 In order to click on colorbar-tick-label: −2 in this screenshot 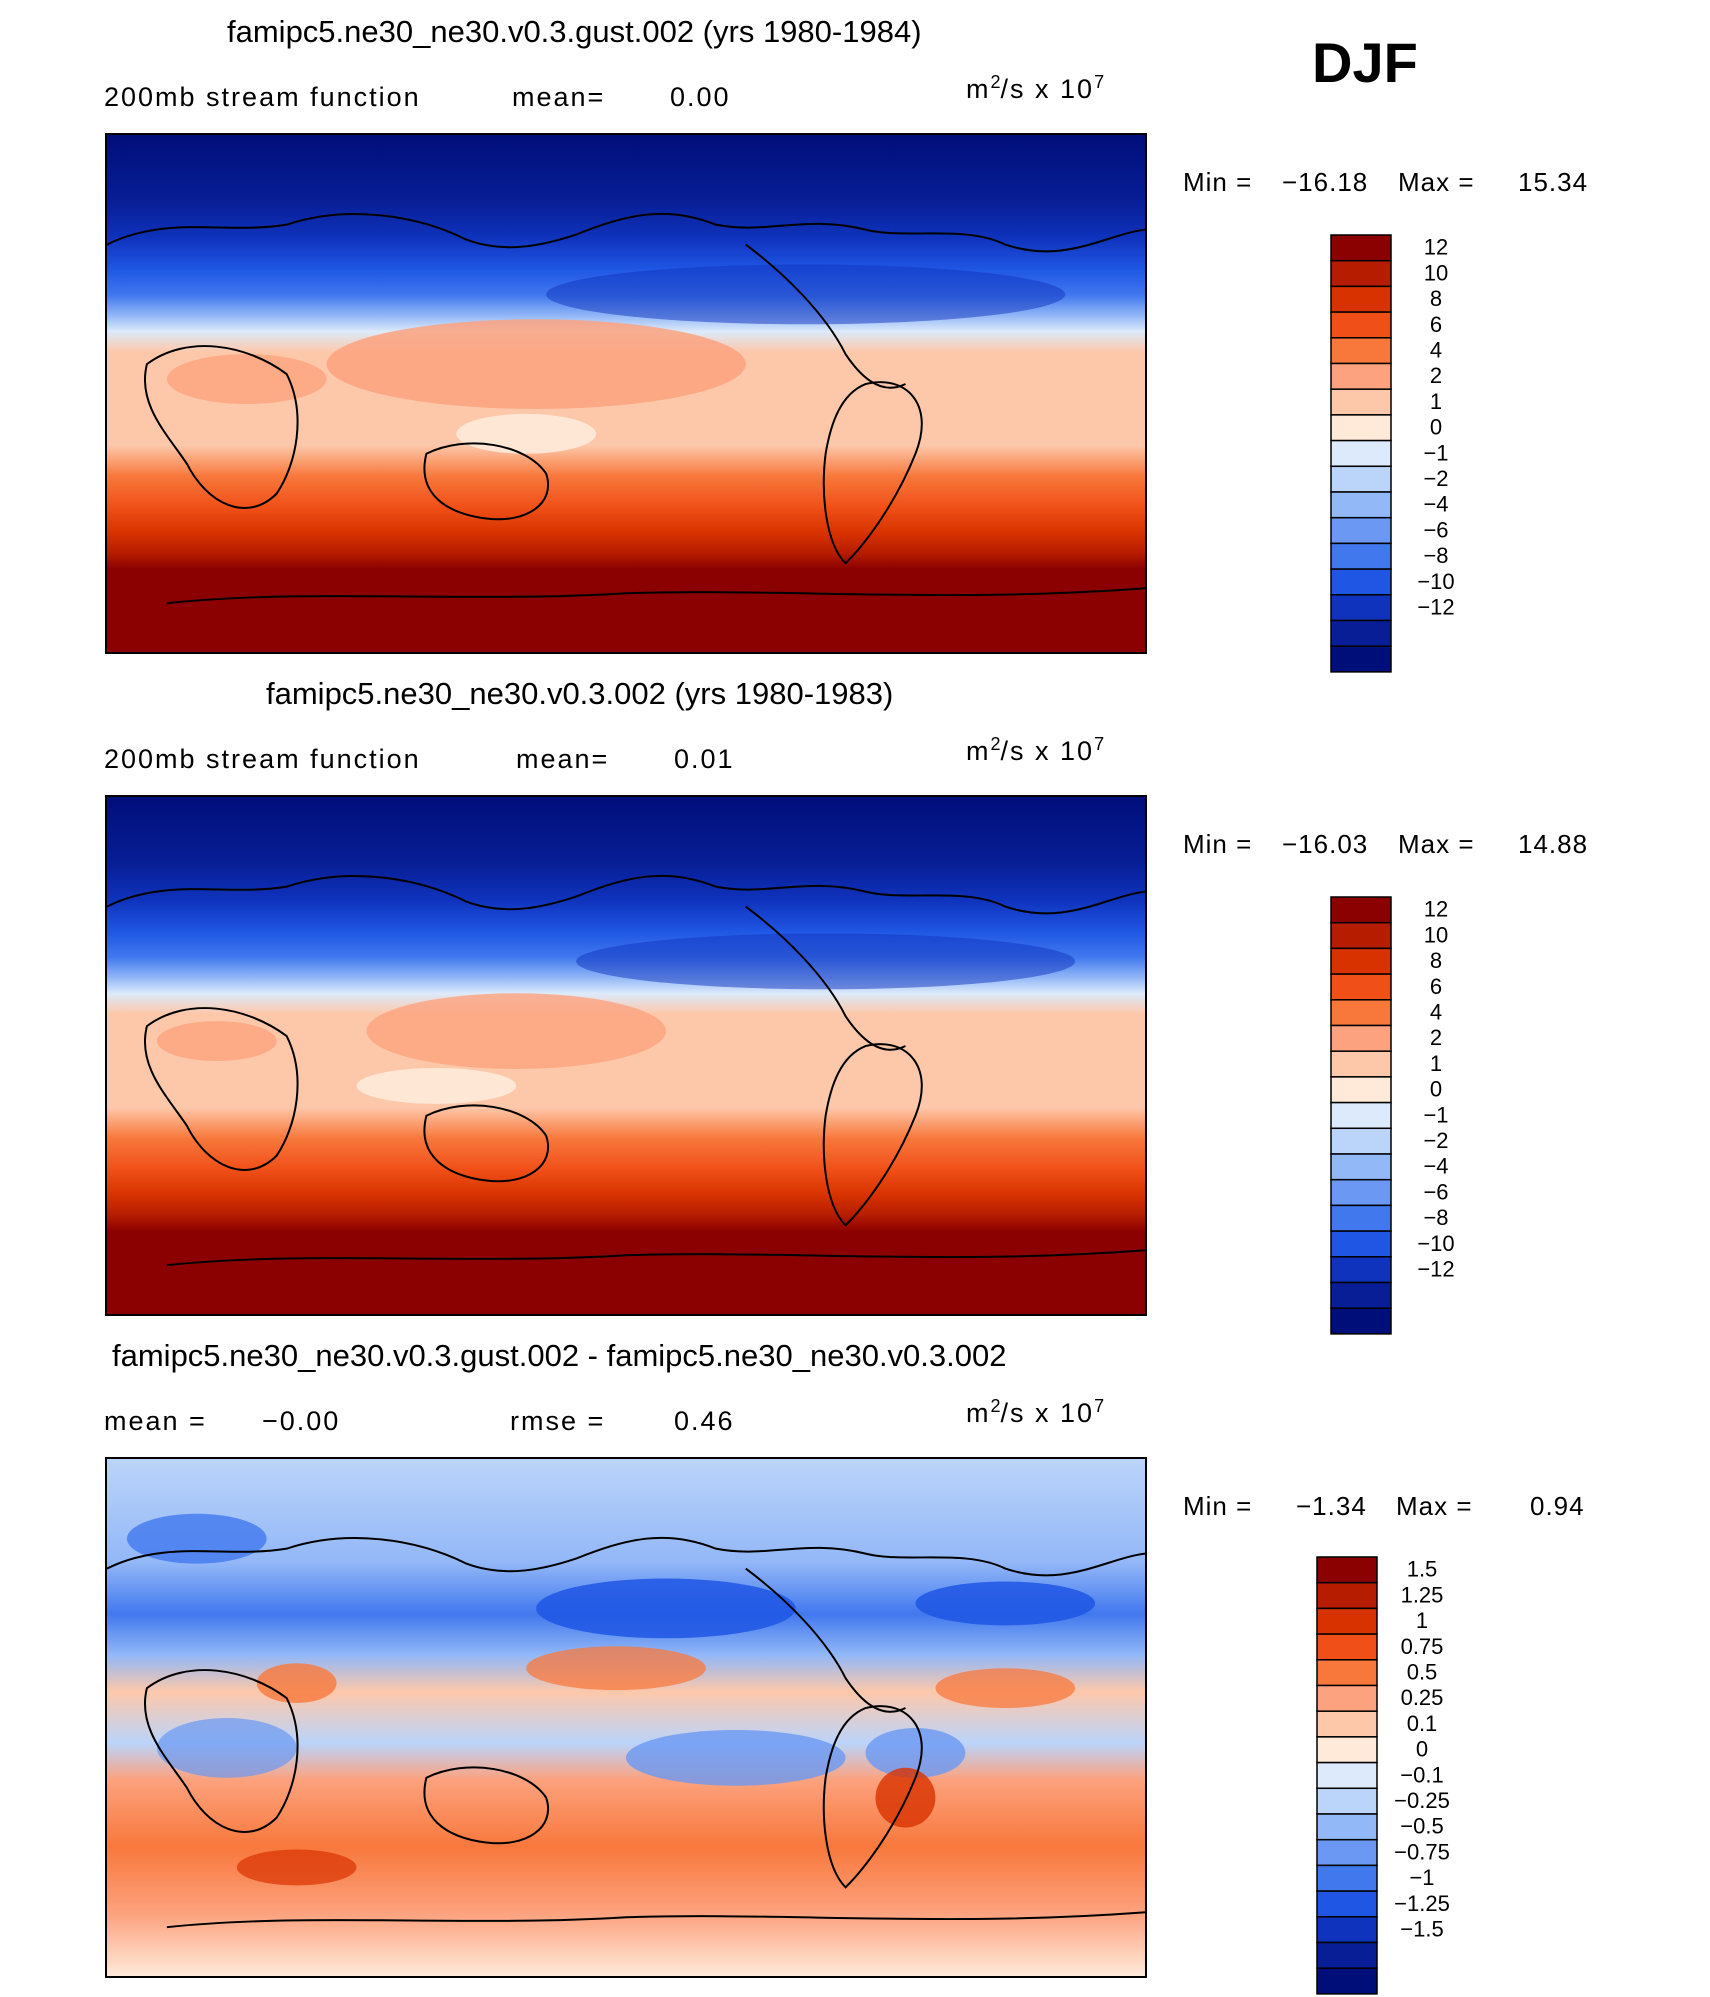, I will do `click(1435, 478)`.